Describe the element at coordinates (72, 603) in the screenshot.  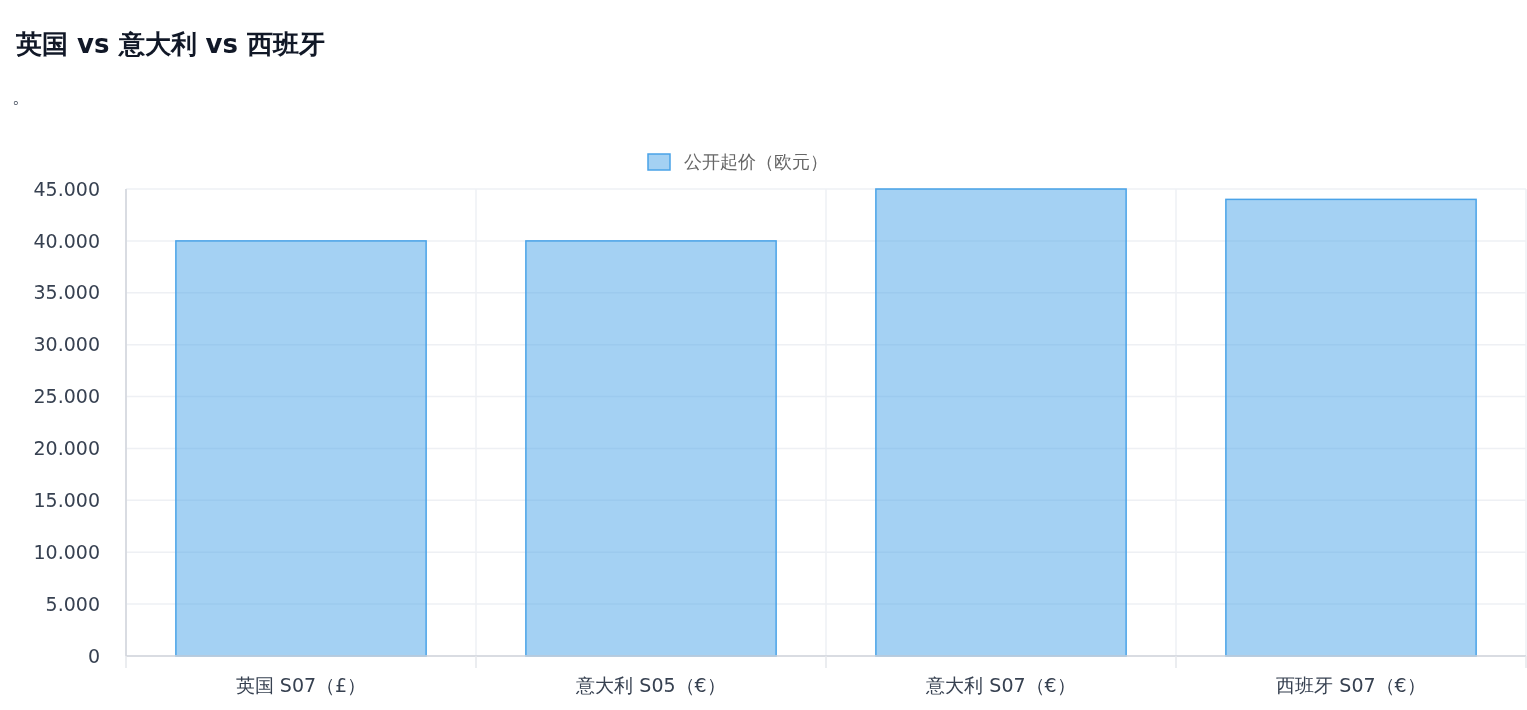
I see `y-tick-label: 5.000` at that location.